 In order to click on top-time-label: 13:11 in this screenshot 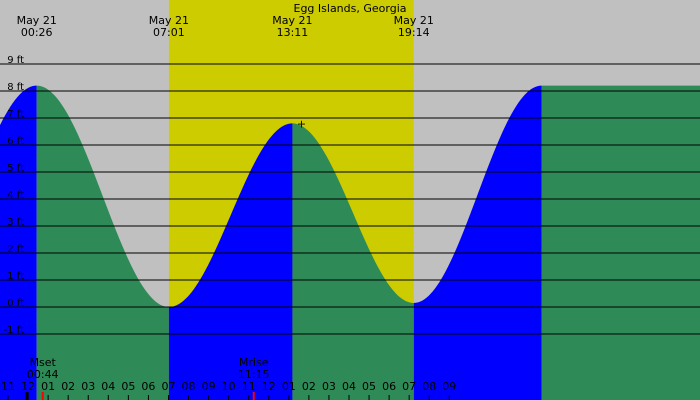, I will do `click(293, 32)`.